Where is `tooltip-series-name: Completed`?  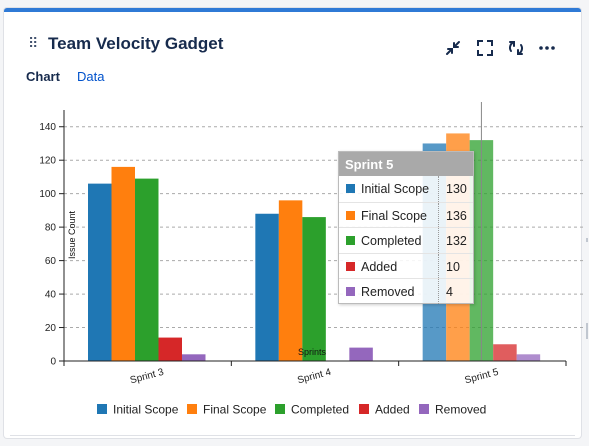
tooltip-series-name: Completed is located at coordinates (391, 241).